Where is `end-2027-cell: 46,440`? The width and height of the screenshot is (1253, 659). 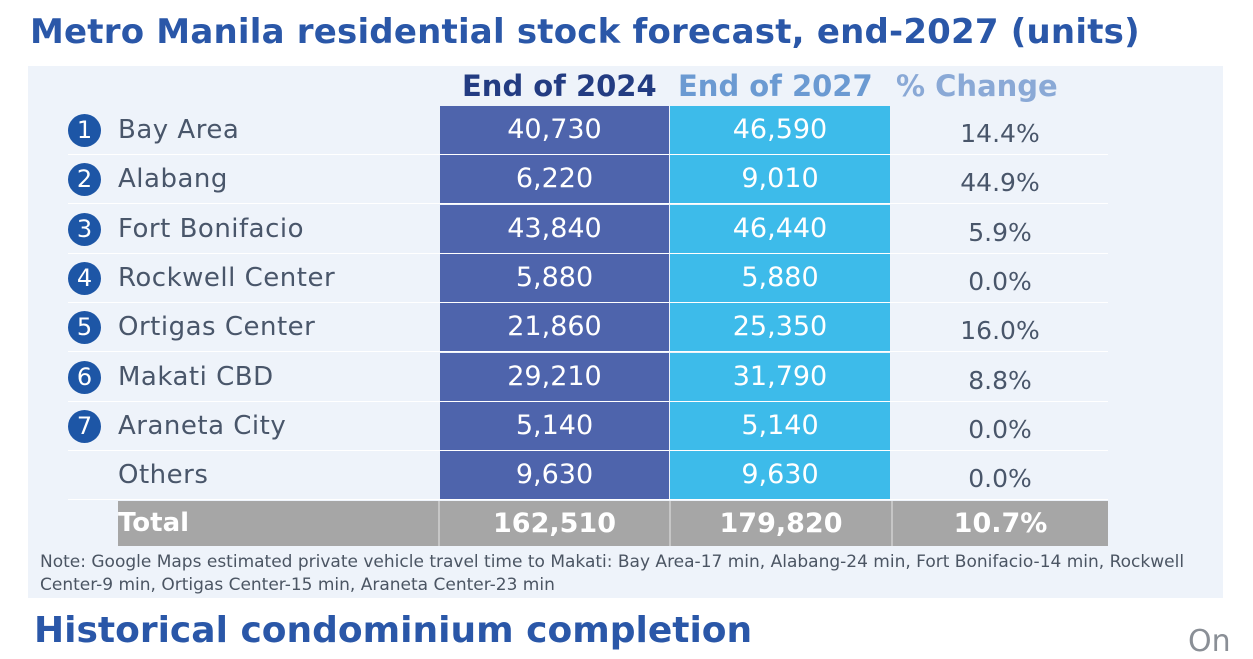 end-2027-cell: 46,440 is located at coordinates (780, 229).